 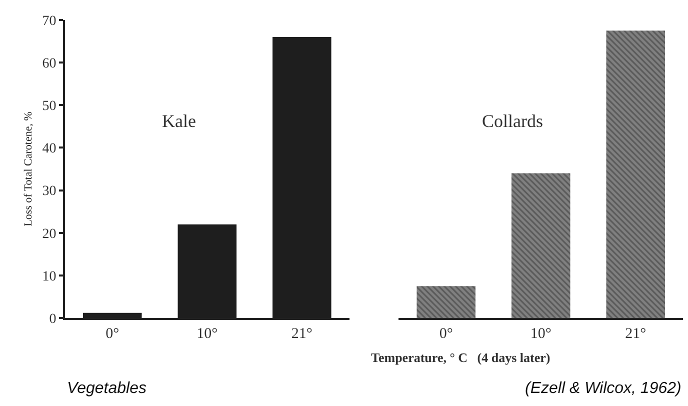 What do you see at coordinates (49, 192) in the screenshot?
I see `y-tick-label: 30` at bounding box center [49, 192].